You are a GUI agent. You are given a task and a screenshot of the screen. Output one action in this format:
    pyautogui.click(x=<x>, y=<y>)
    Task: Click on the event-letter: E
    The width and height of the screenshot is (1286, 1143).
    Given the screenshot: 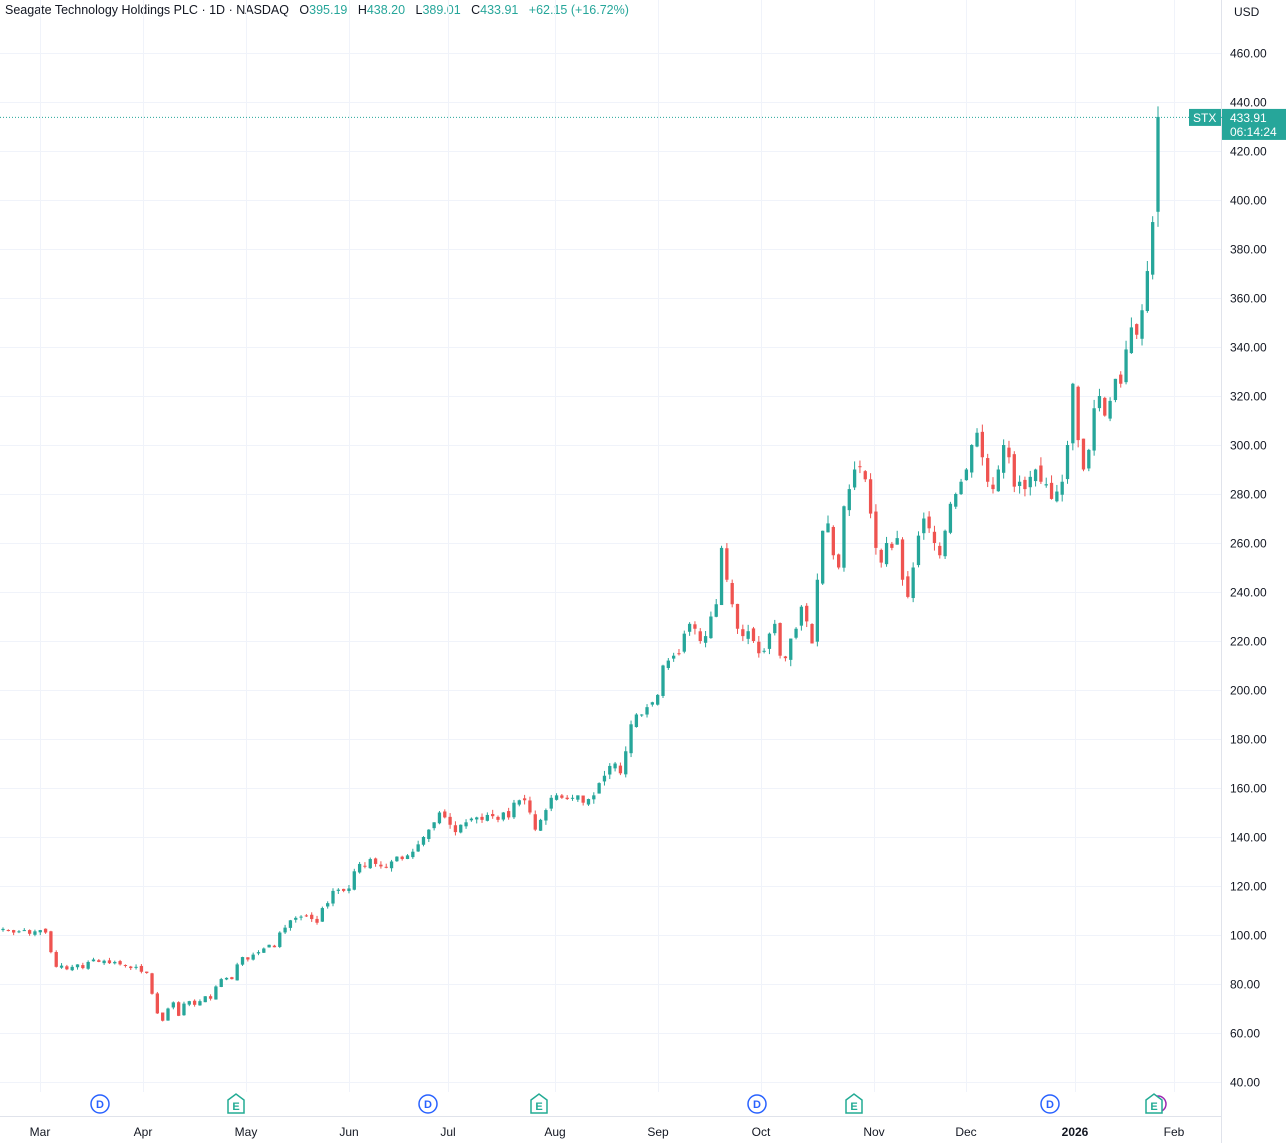 What is the action you would take?
    pyautogui.click(x=853, y=1107)
    